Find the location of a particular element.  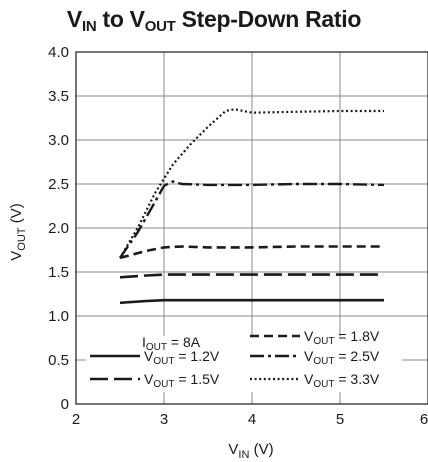

y-tick-label: 4.0 is located at coordinates (58, 52).